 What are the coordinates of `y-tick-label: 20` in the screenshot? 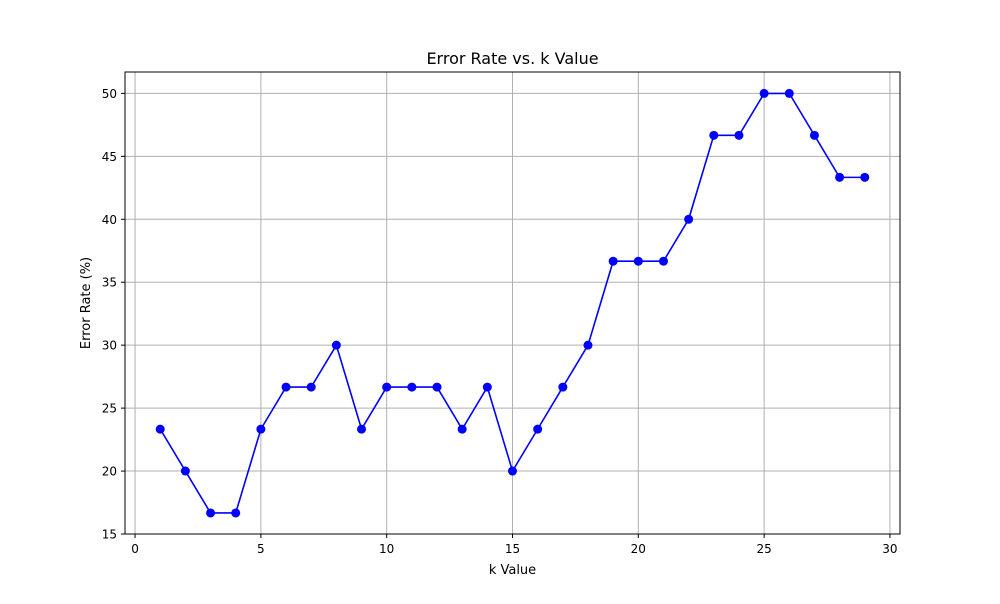 It's located at (109, 472).